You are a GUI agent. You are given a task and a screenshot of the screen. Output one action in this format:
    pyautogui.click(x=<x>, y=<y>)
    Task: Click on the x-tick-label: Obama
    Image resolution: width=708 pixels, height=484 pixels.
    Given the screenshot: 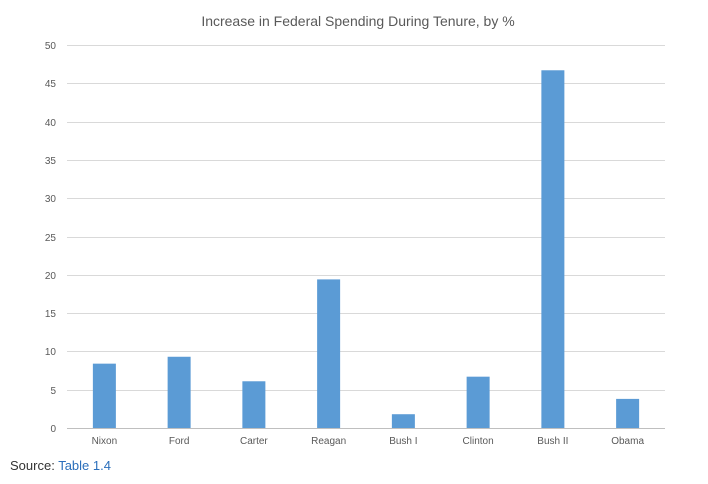 What is the action you would take?
    pyautogui.click(x=627, y=441)
    